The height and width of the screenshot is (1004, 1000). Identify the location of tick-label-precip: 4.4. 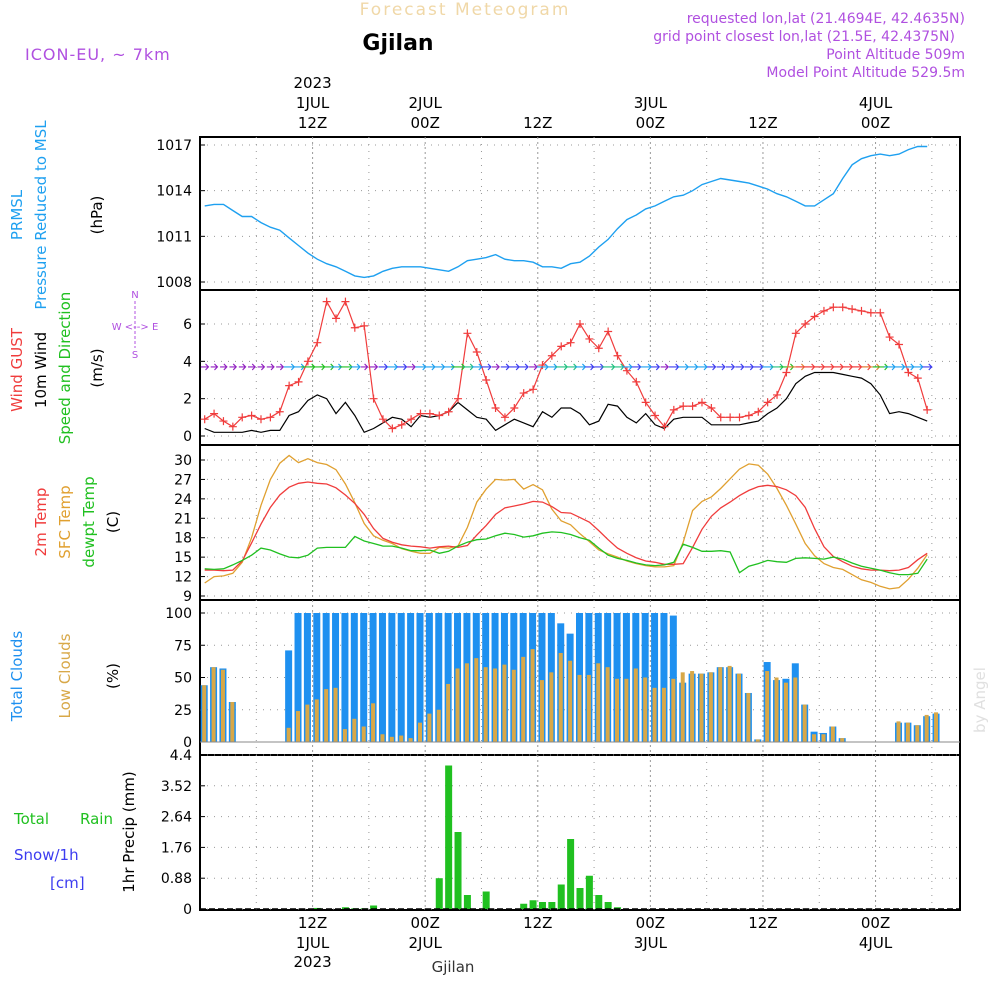
(181, 756).